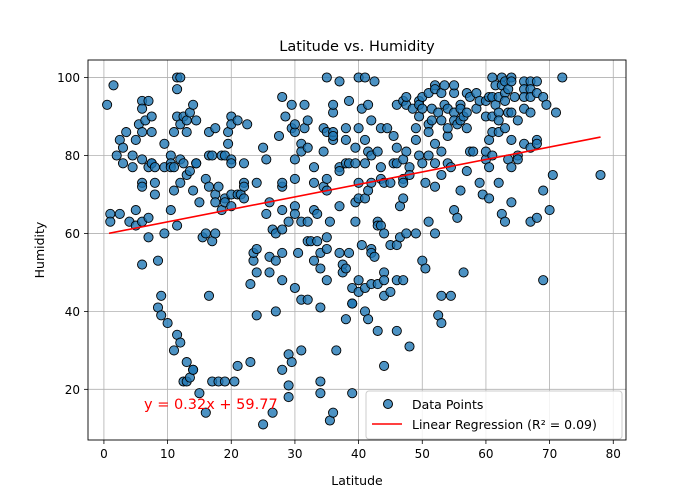  Describe the element at coordinates (494, 415) in the screenshot. I see `legend-box` at that location.